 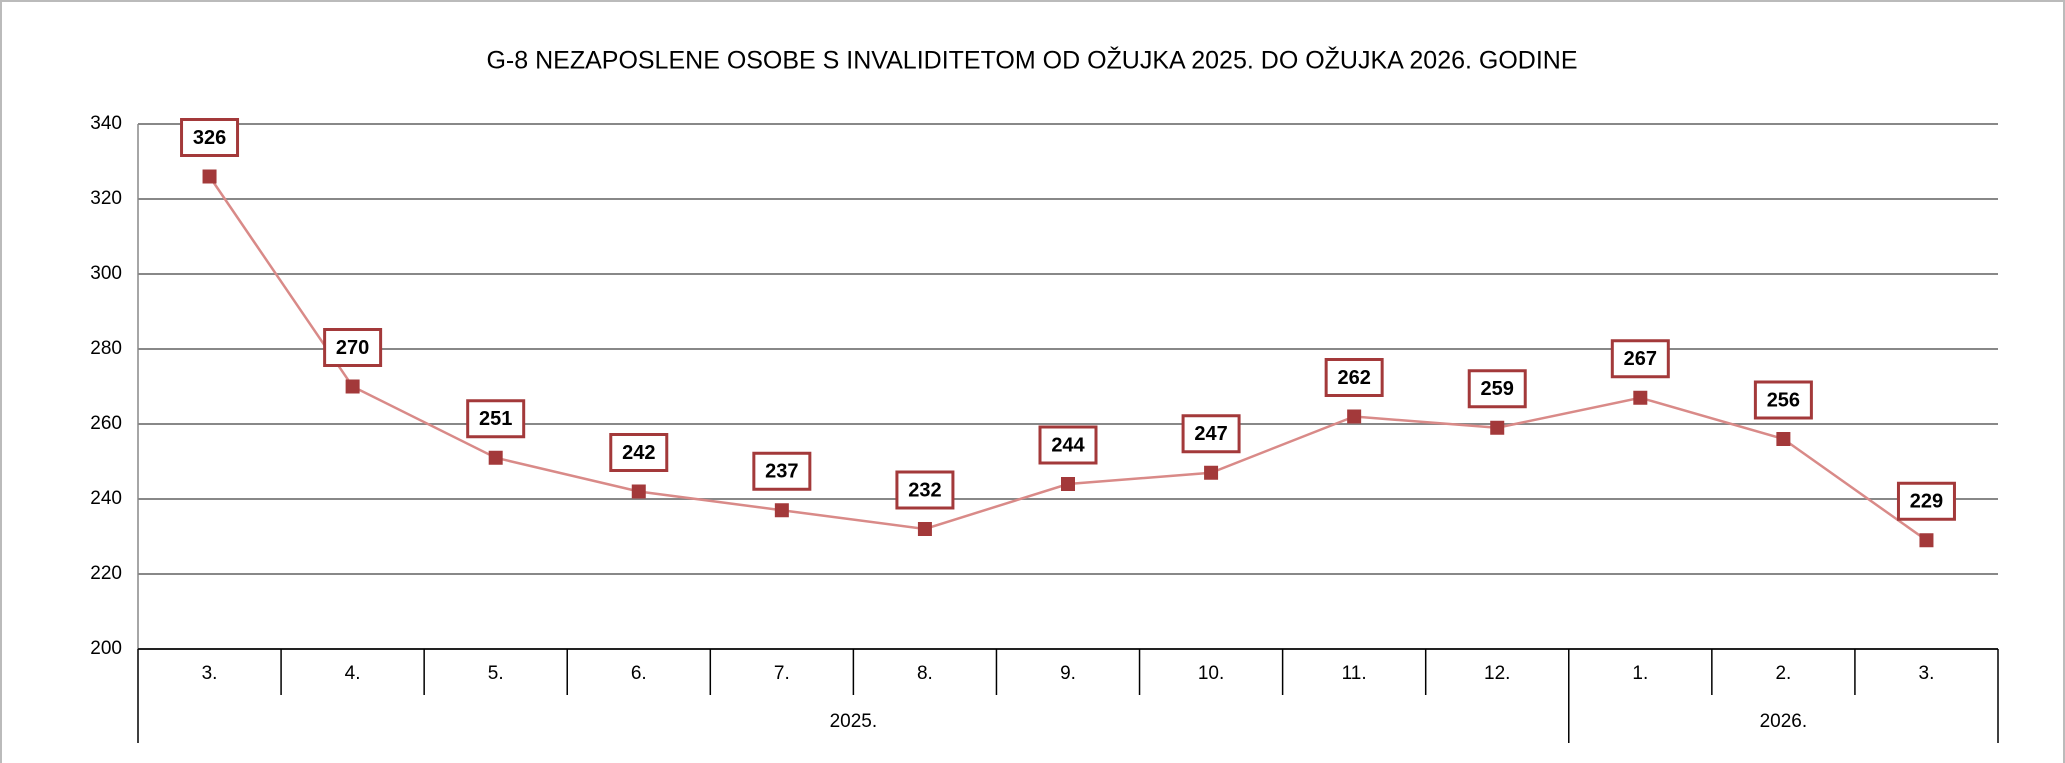 What do you see at coordinates (106, 498) in the screenshot?
I see `y-tick-label: 240` at bounding box center [106, 498].